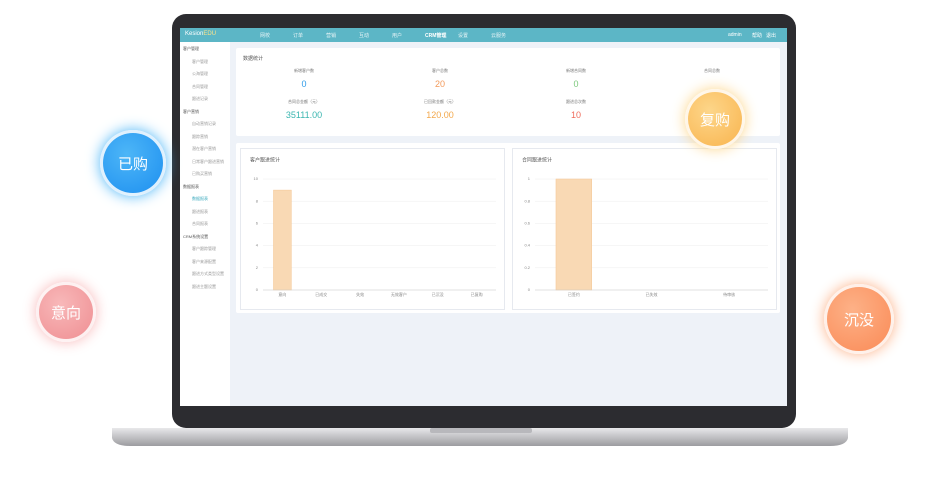 The image size is (942, 482). Describe the element at coordinates (66, 312) in the screenshot. I see `bubble: 意向` at that location.